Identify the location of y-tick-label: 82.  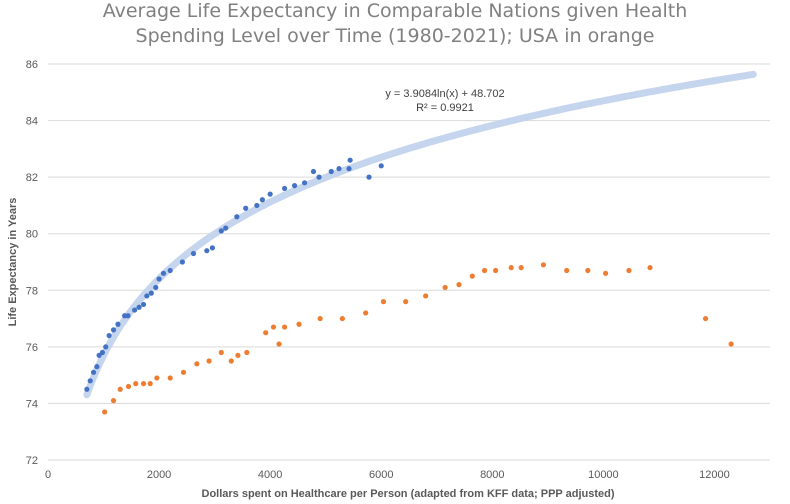
(32, 178).